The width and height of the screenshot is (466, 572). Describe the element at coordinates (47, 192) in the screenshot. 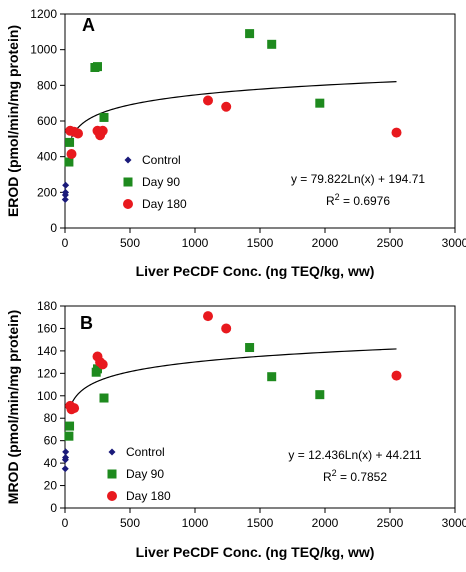

I see `y-tick-label: 200` at that location.